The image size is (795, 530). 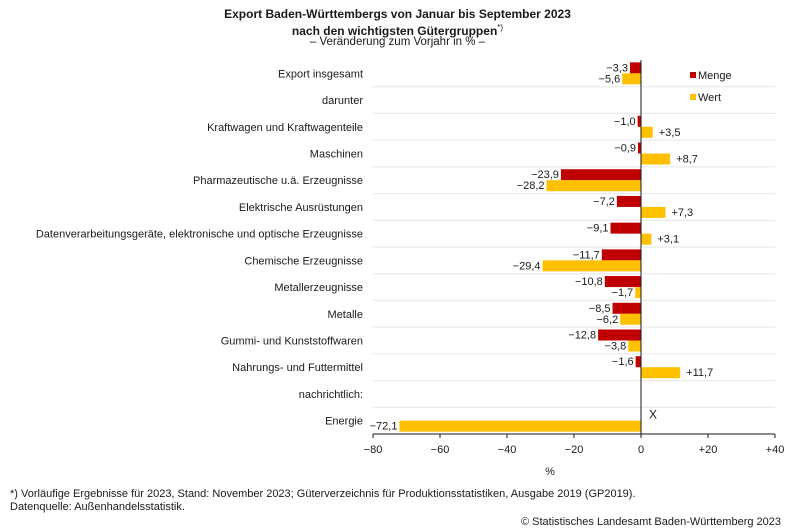 I want to click on wert-value-label: −5,6, so click(x=610, y=79).